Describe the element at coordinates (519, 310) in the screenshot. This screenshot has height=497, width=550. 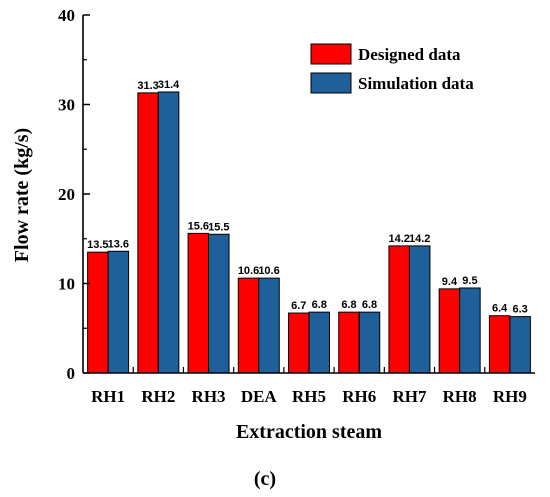
I see `data-label-simulation-rh9: 6.3` at that location.